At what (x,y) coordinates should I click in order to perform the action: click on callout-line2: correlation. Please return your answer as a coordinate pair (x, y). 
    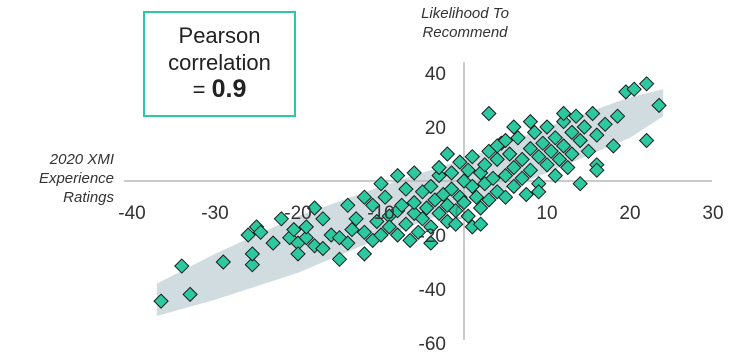
    Looking at the image, I should click on (219, 62).